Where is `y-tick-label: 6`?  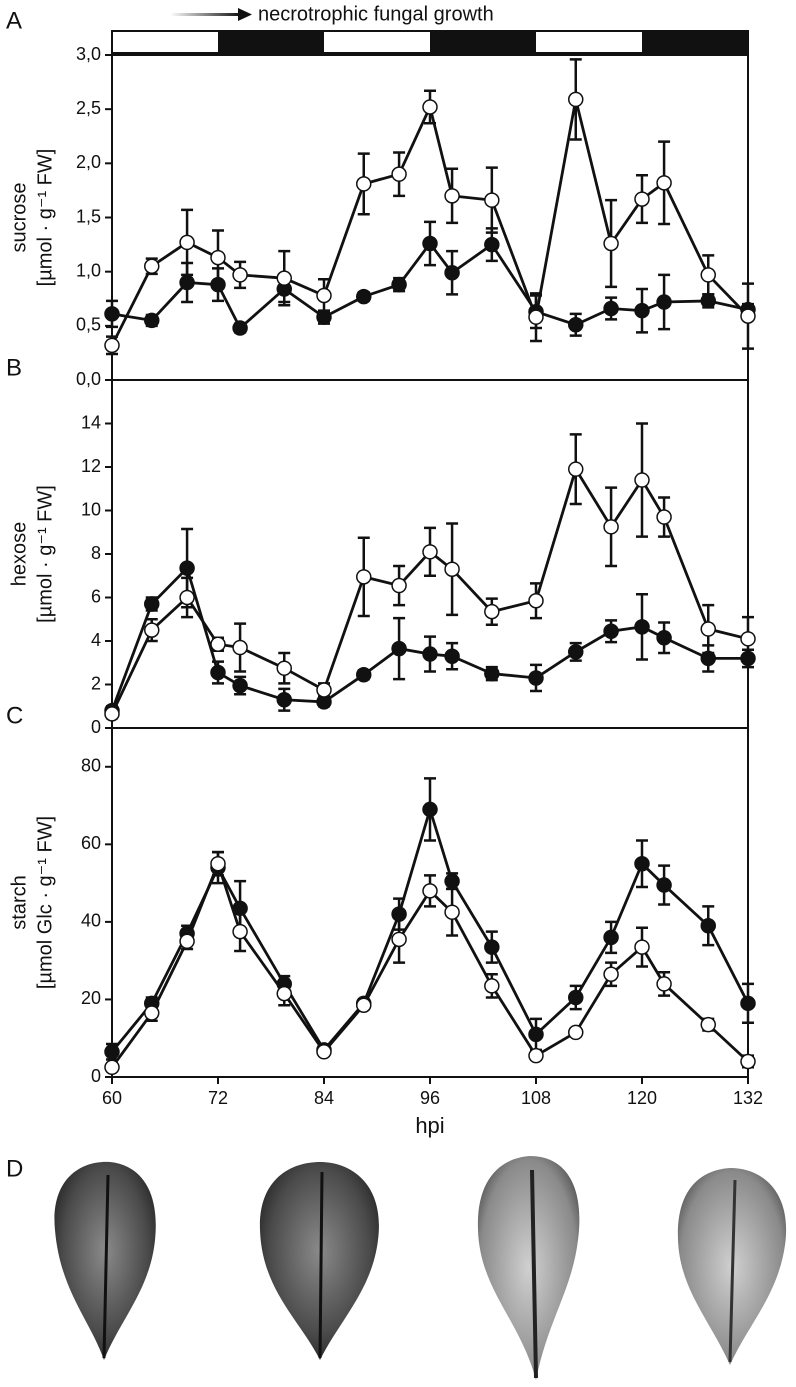 y-tick-label: 6 is located at coordinates (96, 596).